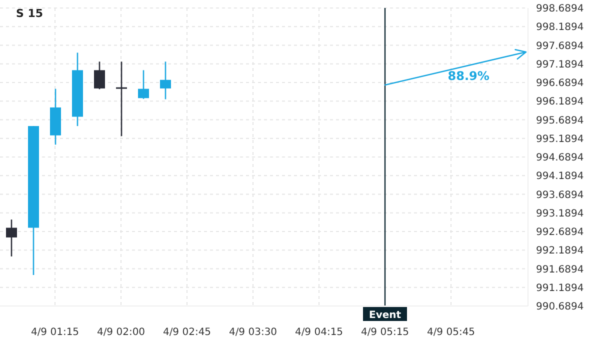 The height and width of the screenshot is (340, 600). Describe the element at coordinates (121, 332) in the screenshot. I see `x-tick-label: 4/9 02:00` at that location.